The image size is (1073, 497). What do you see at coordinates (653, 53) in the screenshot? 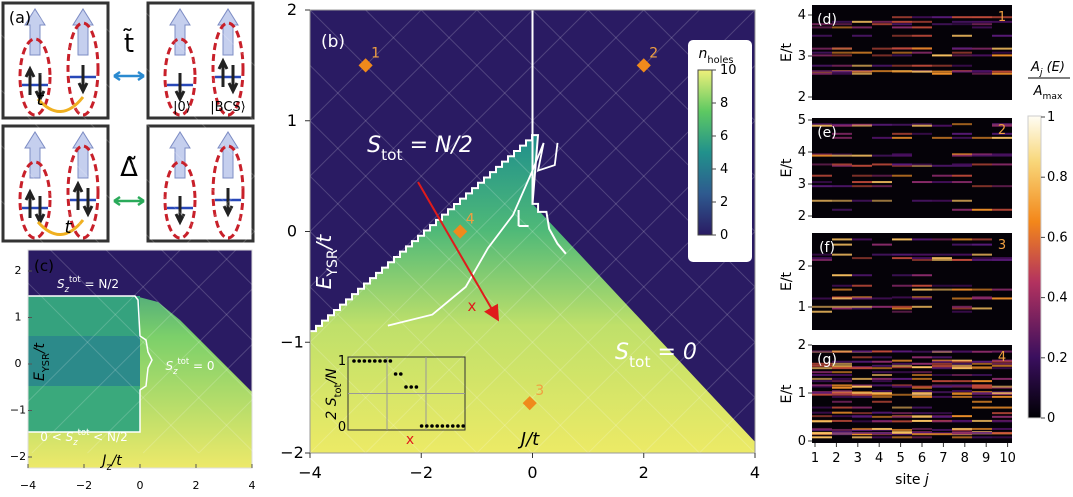
I see `point-label: 2` at bounding box center [653, 53].